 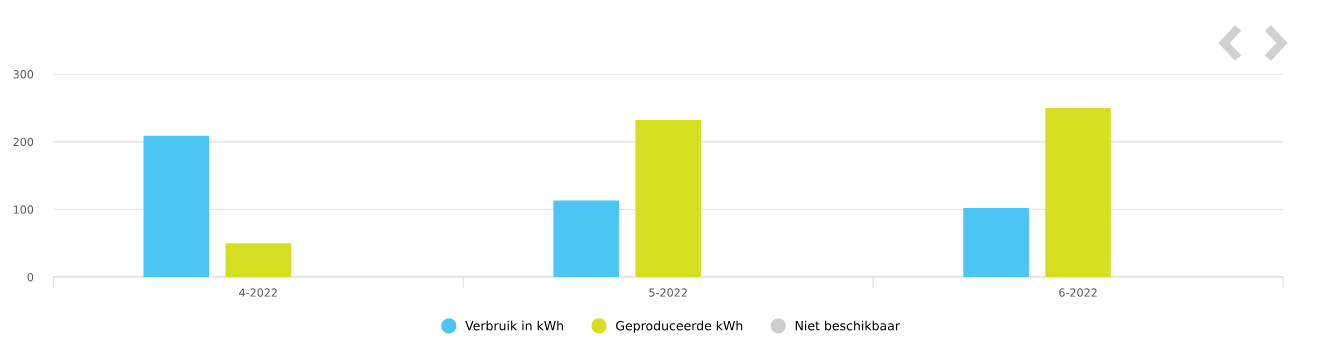 I want to click on y-tick-label: 100, so click(x=23, y=209).